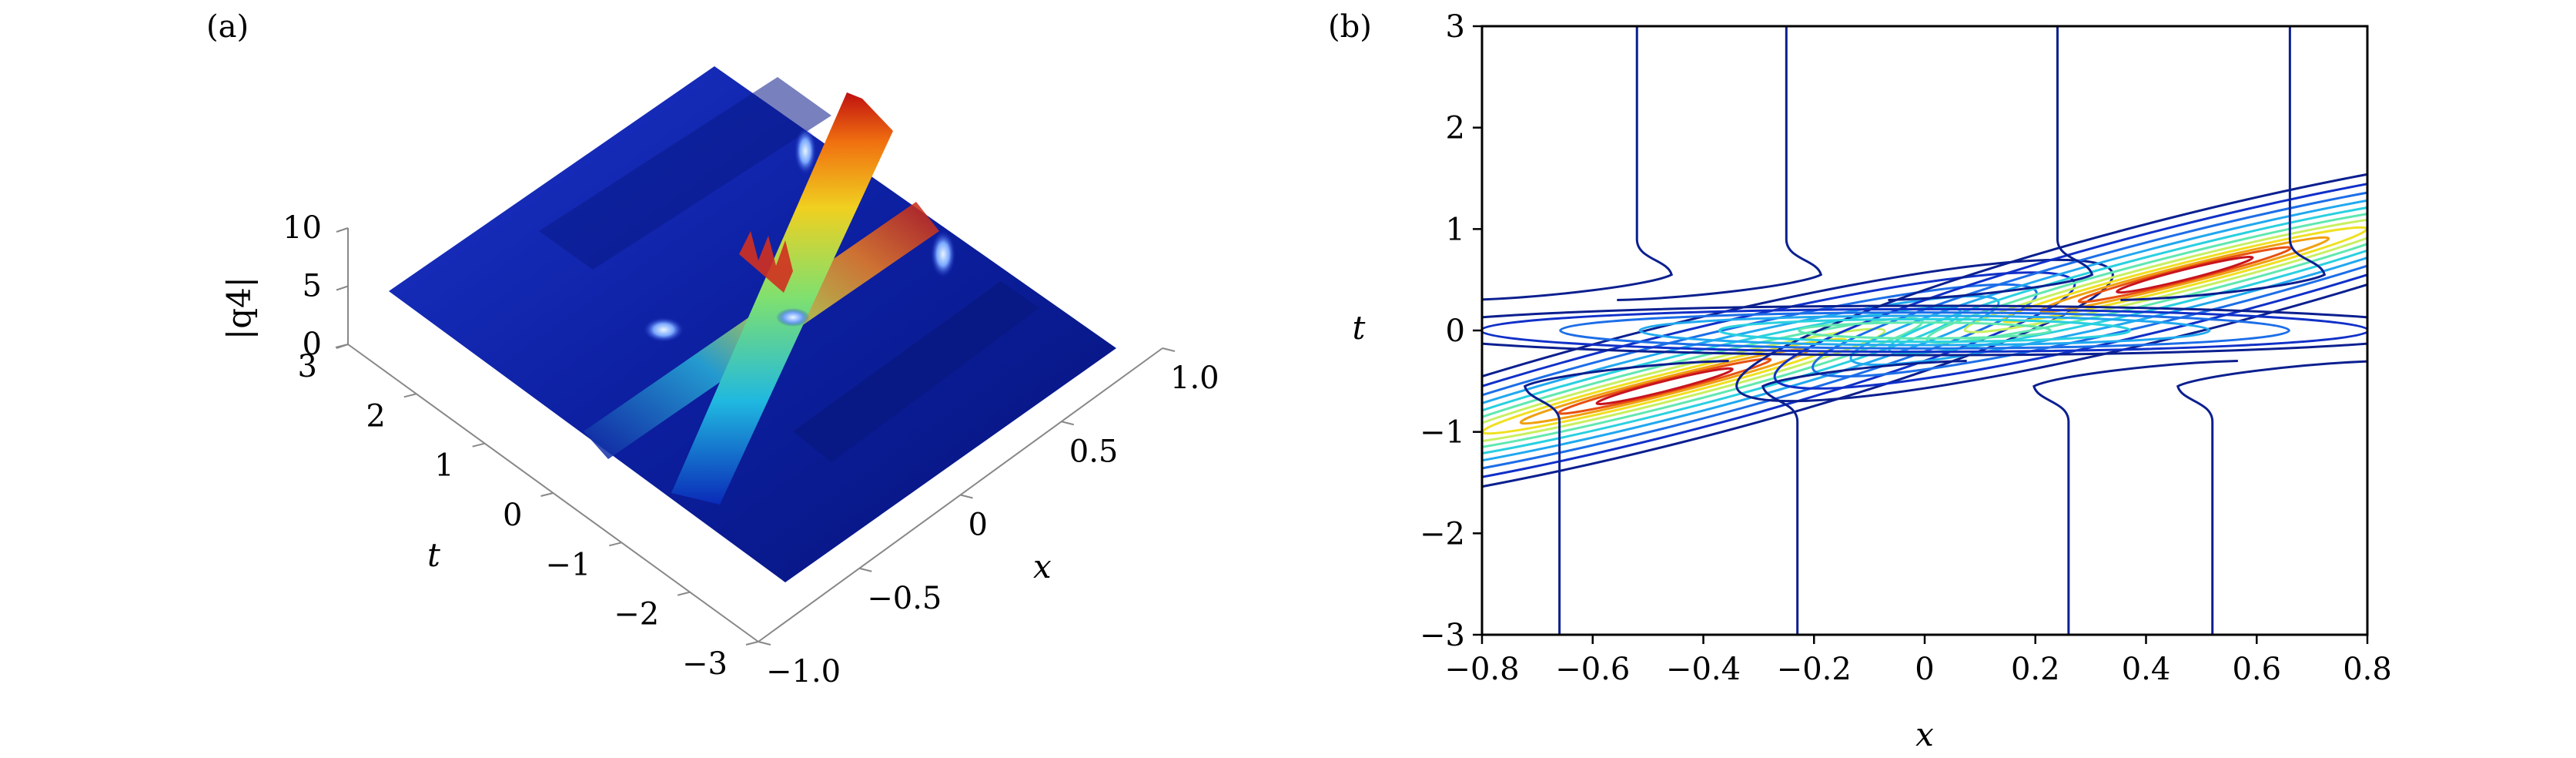 The width and height of the screenshot is (2576, 758). Describe the element at coordinates (705, 664) in the screenshot. I see `t-tick-label: −3` at that location.